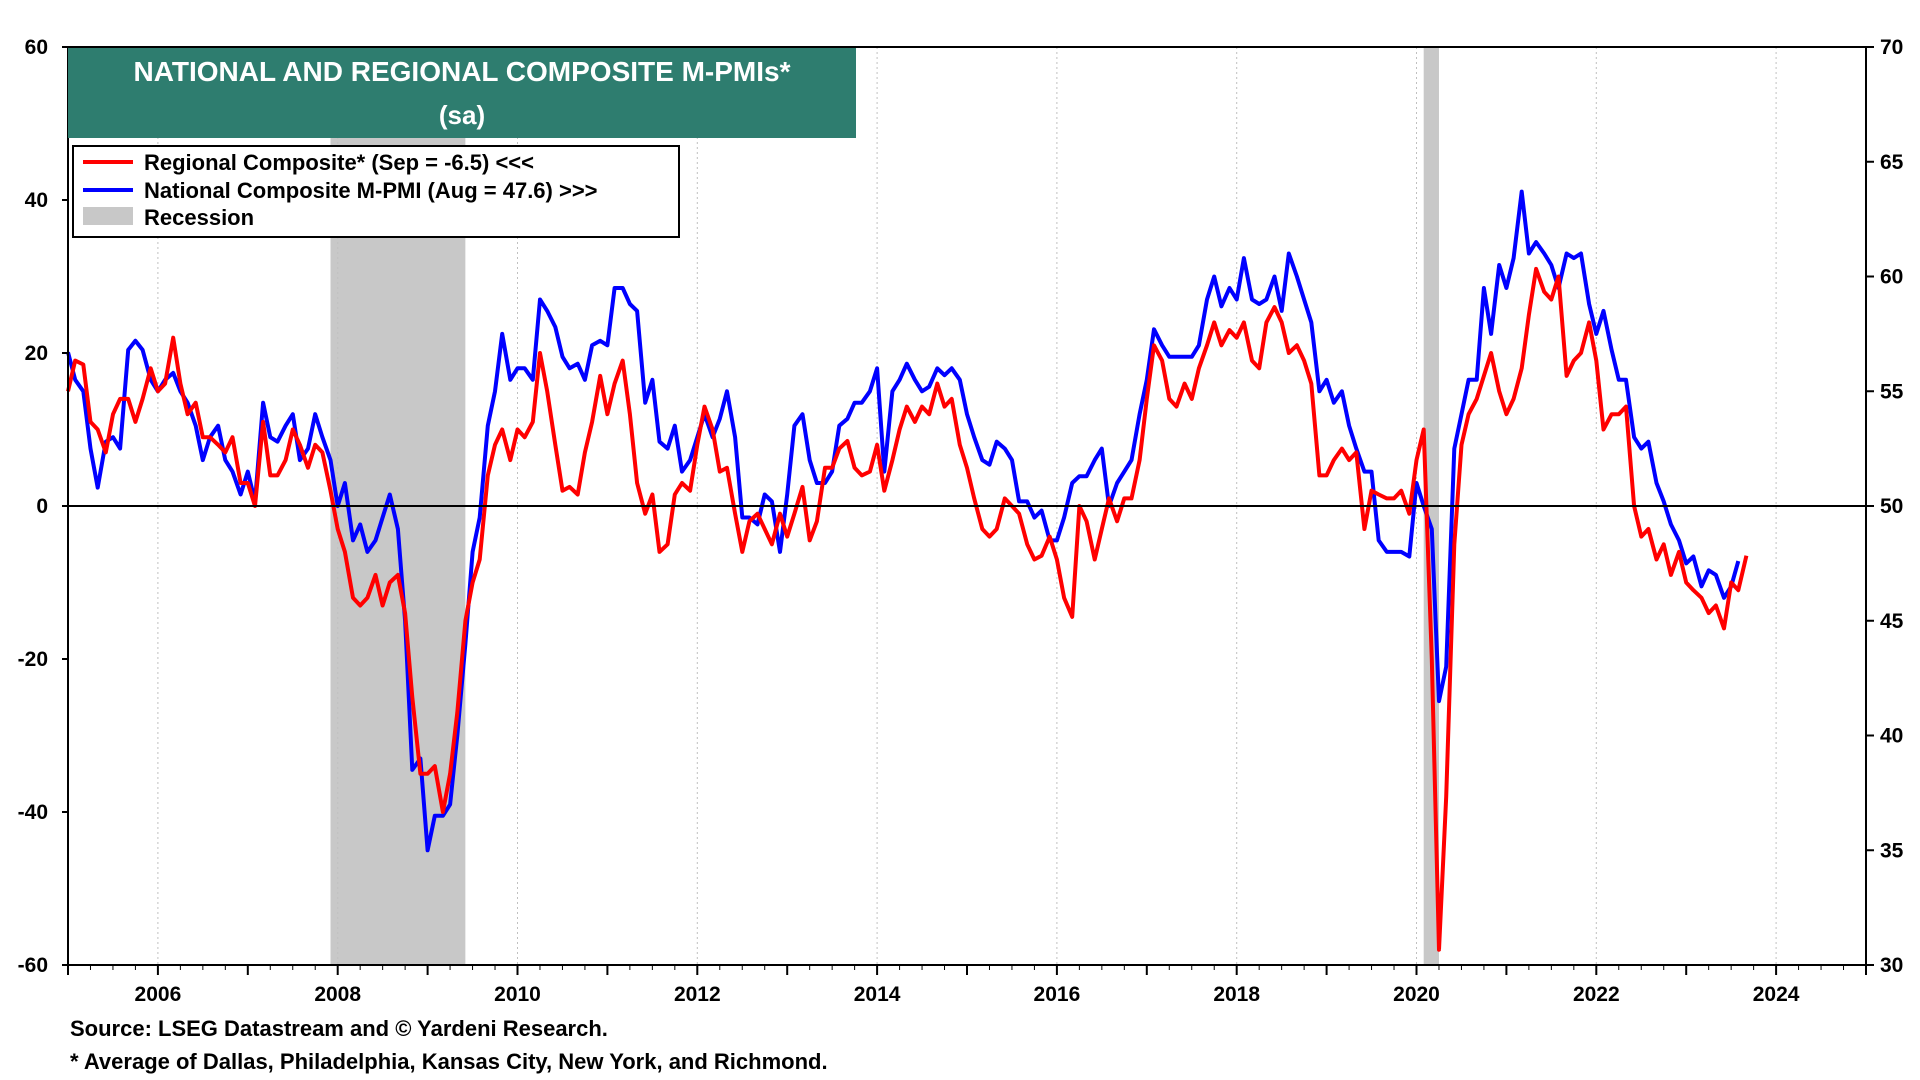 The width and height of the screenshot is (1920, 1080). What do you see at coordinates (1892, 621) in the screenshot?
I see `right-y-tick-label: 45` at bounding box center [1892, 621].